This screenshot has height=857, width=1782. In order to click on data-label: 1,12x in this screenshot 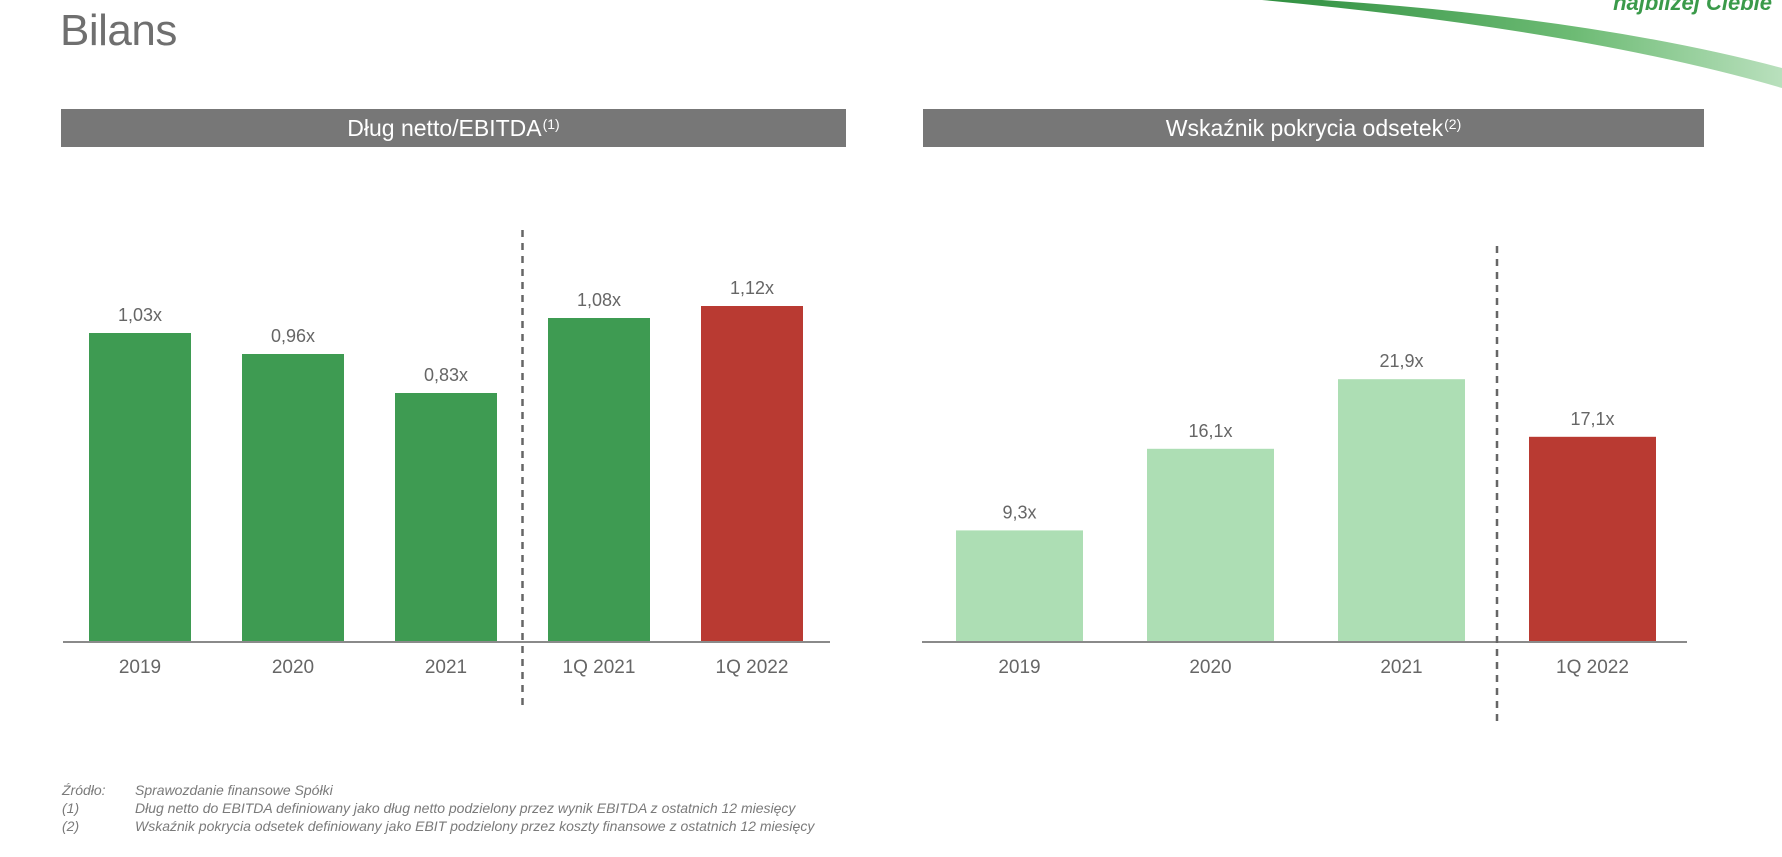, I will do `click(752, 288)`.